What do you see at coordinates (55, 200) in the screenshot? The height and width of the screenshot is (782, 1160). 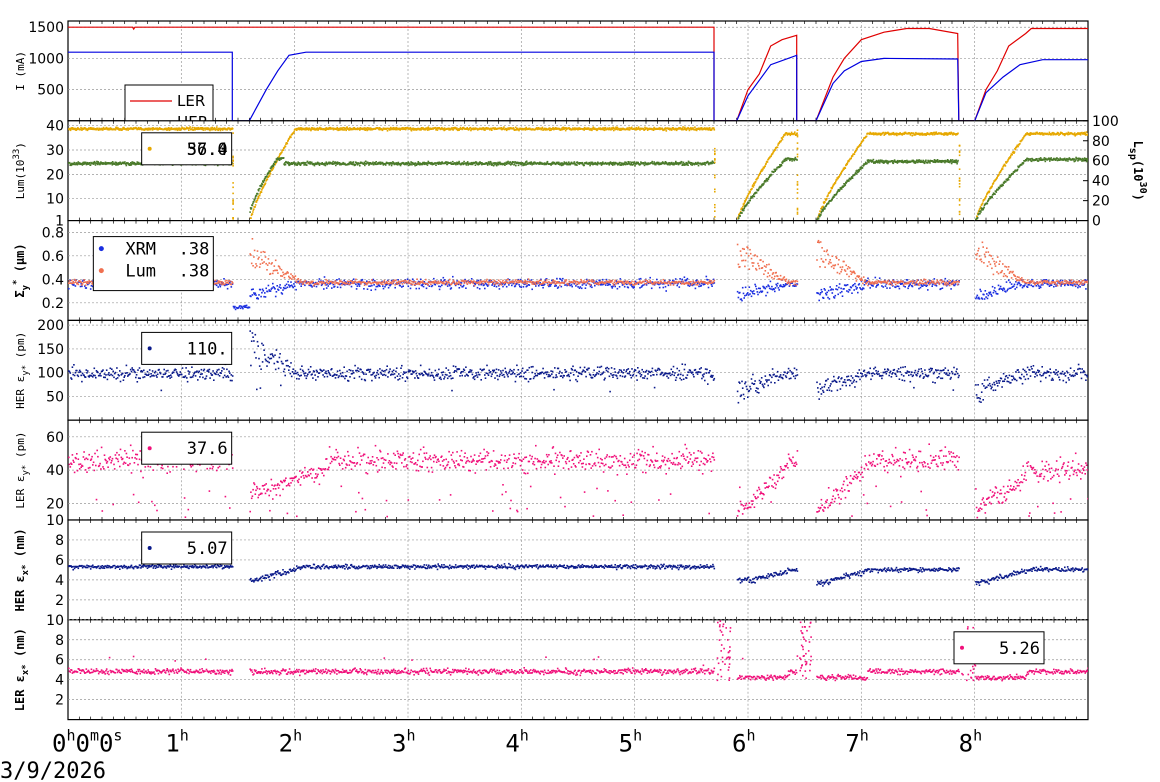 I see `y-tick-label: 10` at bounding box center [55, 200].